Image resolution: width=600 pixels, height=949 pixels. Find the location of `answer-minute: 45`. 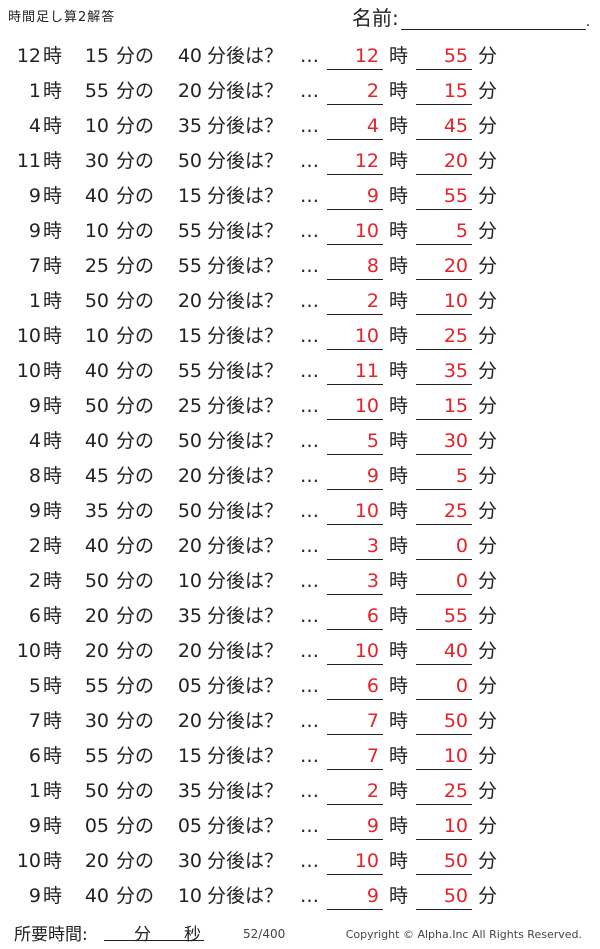

answer-minute: 45 is located at coordinates (444, 127).